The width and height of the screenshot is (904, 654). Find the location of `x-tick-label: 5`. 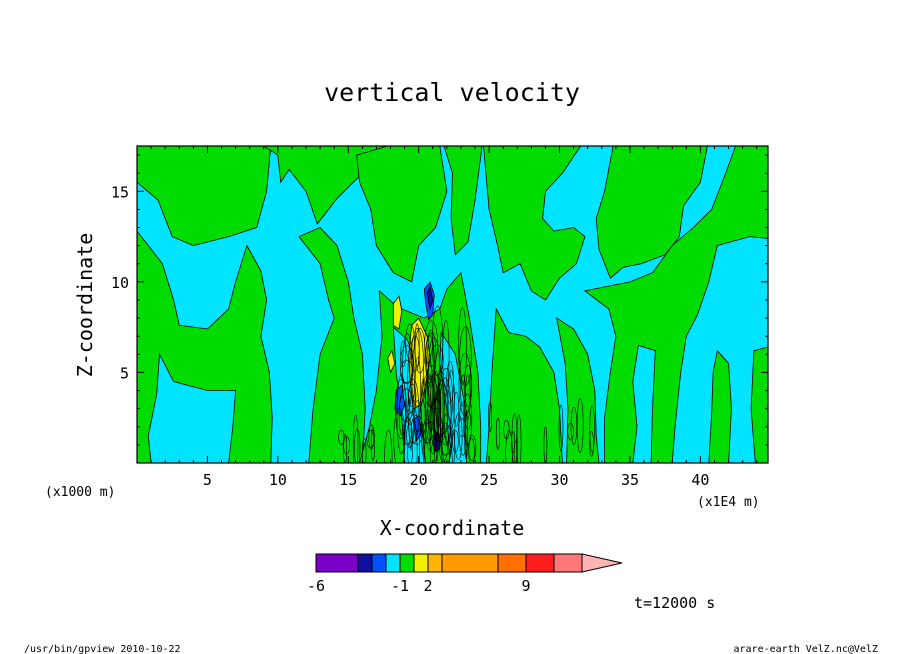

x-tick-label: 5 is located at coordinates (207, 480).